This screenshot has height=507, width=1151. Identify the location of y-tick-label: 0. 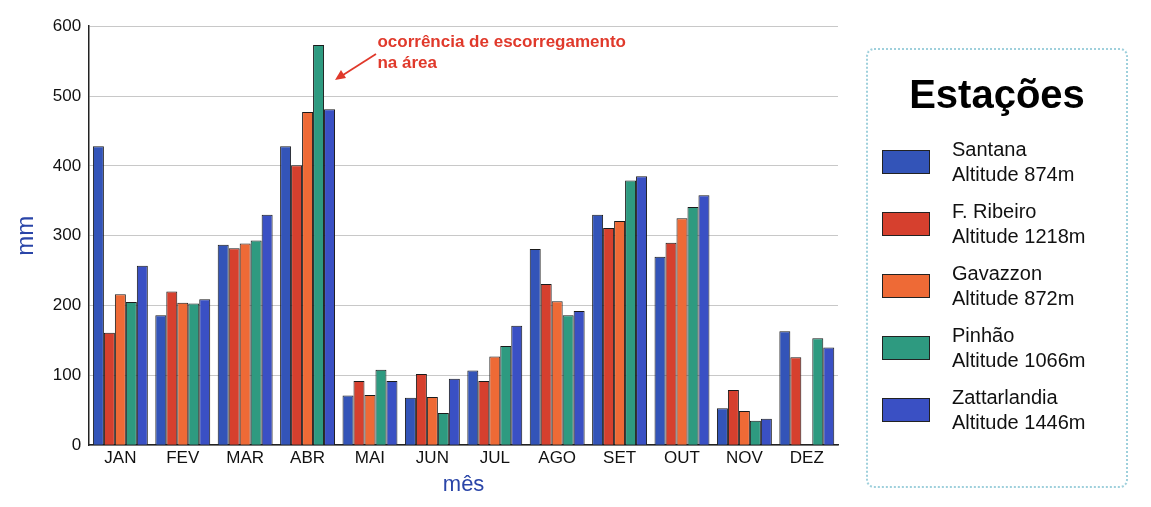
(76, 444).